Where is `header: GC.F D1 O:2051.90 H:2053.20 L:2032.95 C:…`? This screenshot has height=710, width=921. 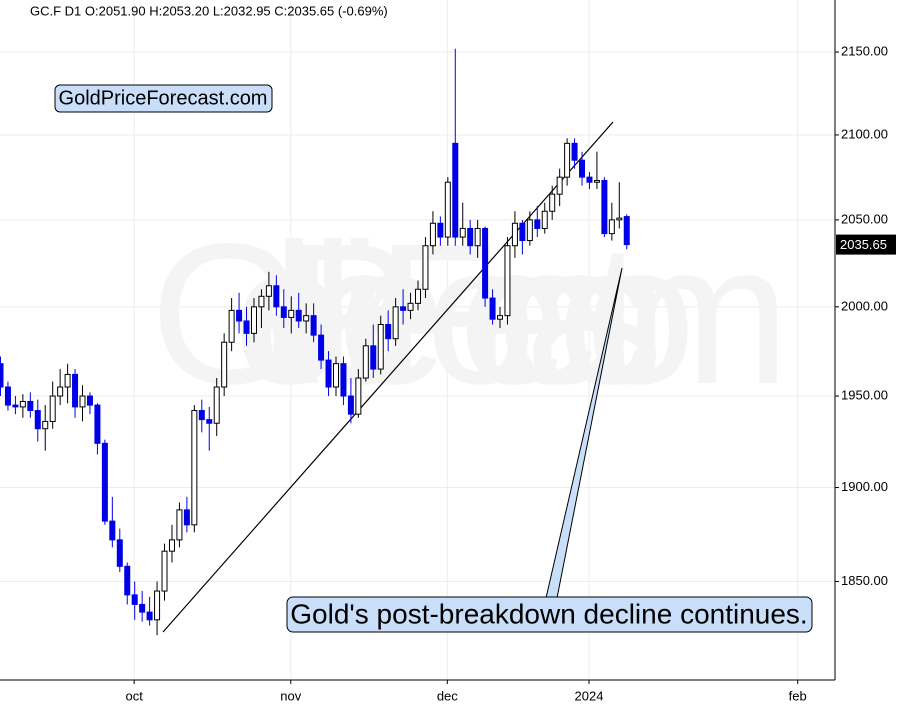
header: GC.F D1 O:2051.90 H:2053.20 L:2032.95 C:… is located at coordinates (209, 10).